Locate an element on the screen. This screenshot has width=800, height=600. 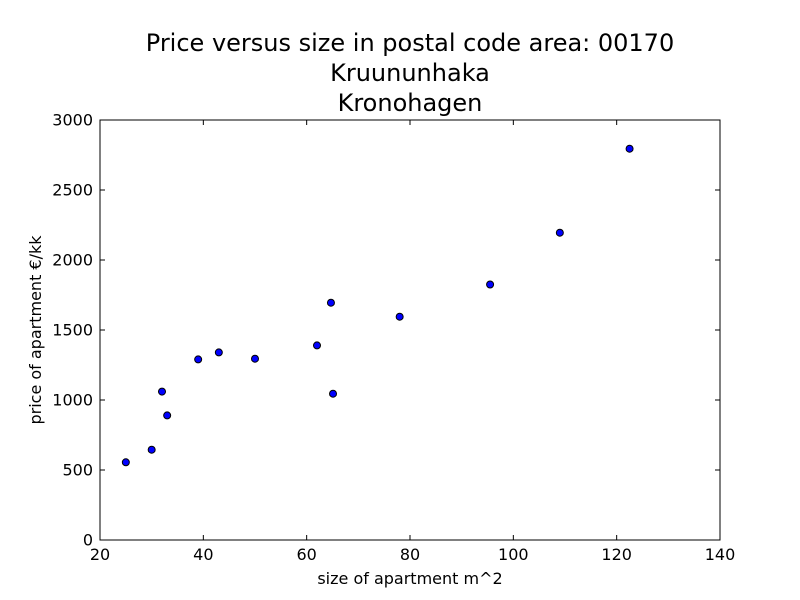
x-tick-label: 20 is located at coordinates (100, 554).